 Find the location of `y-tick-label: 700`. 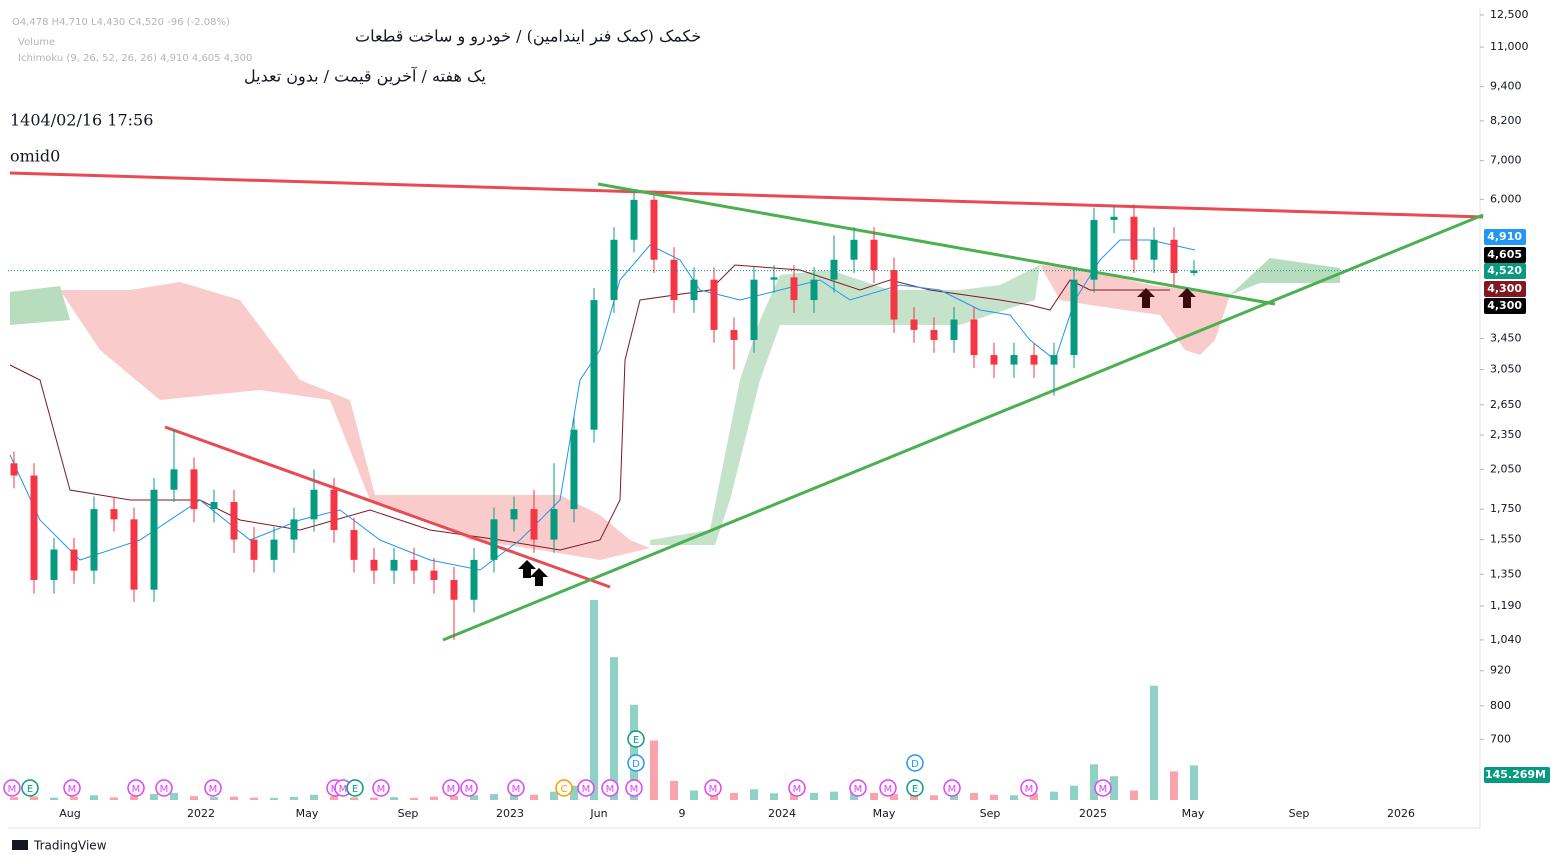

y-tick-label: 700 is located at coordinates (1500, 738).